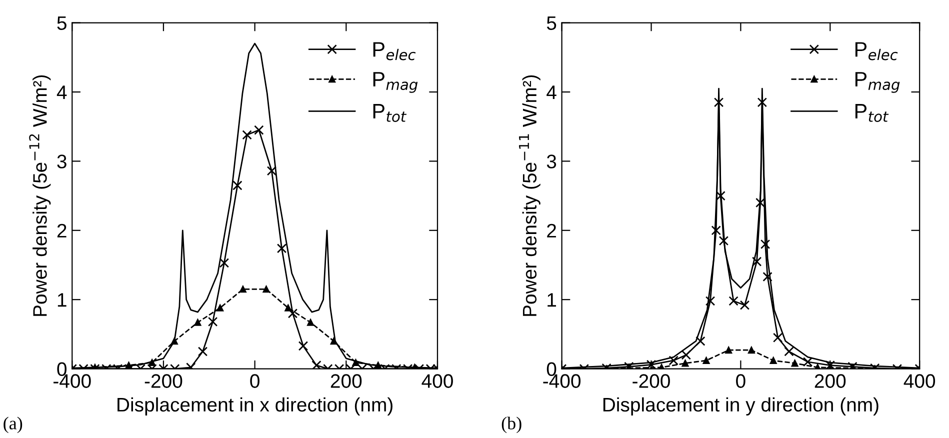 The height and width of the screenshot is (438, 949). What do you see at coordinates (13, 425) in the screenshot?
I see `text: (a)` at bounding box center [13, 425].